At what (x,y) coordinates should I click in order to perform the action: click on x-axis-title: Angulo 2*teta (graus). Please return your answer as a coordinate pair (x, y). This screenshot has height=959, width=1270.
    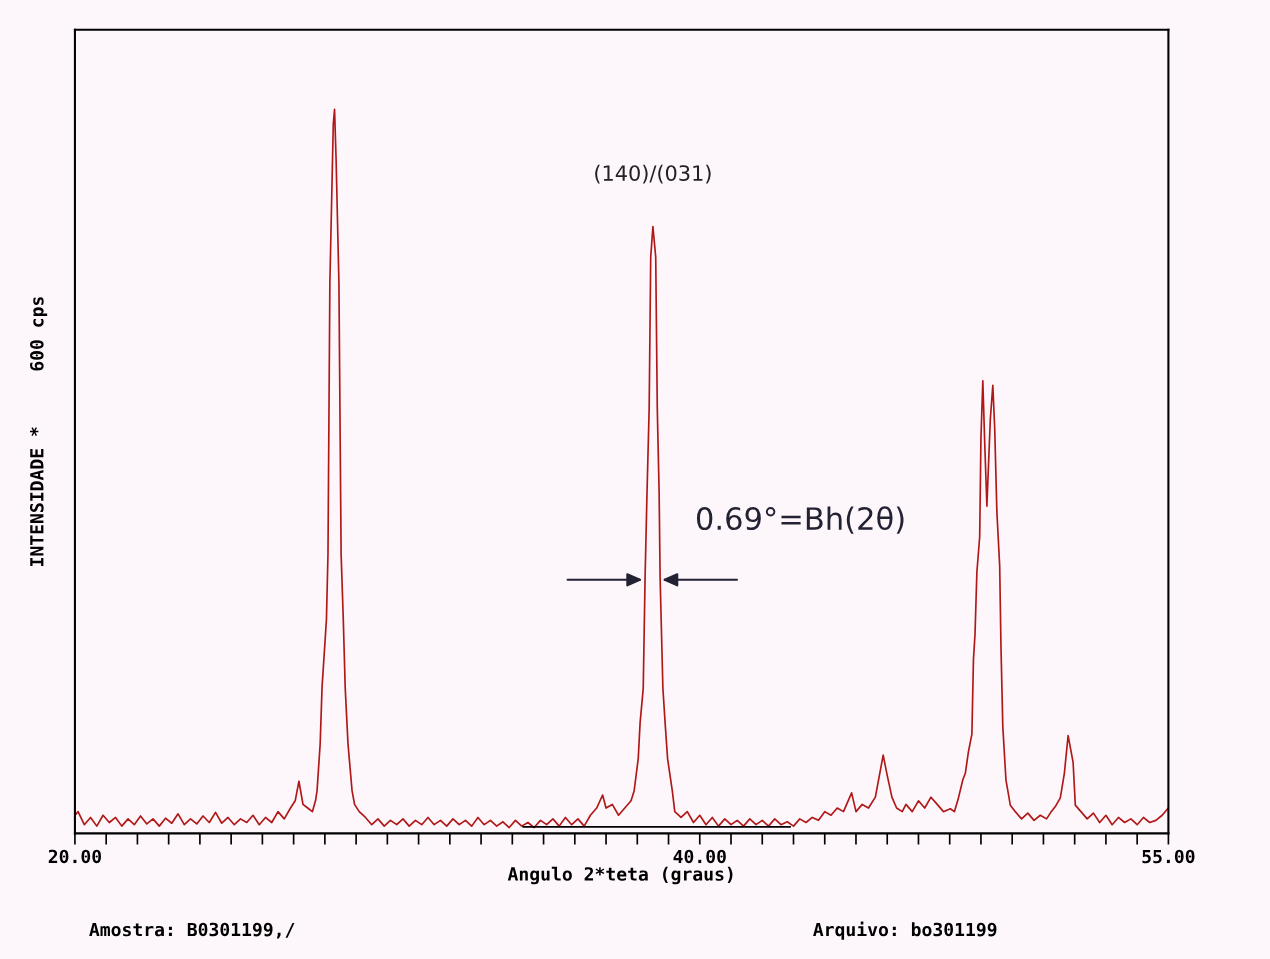
    Looking at the image, I should click on (620, 875).